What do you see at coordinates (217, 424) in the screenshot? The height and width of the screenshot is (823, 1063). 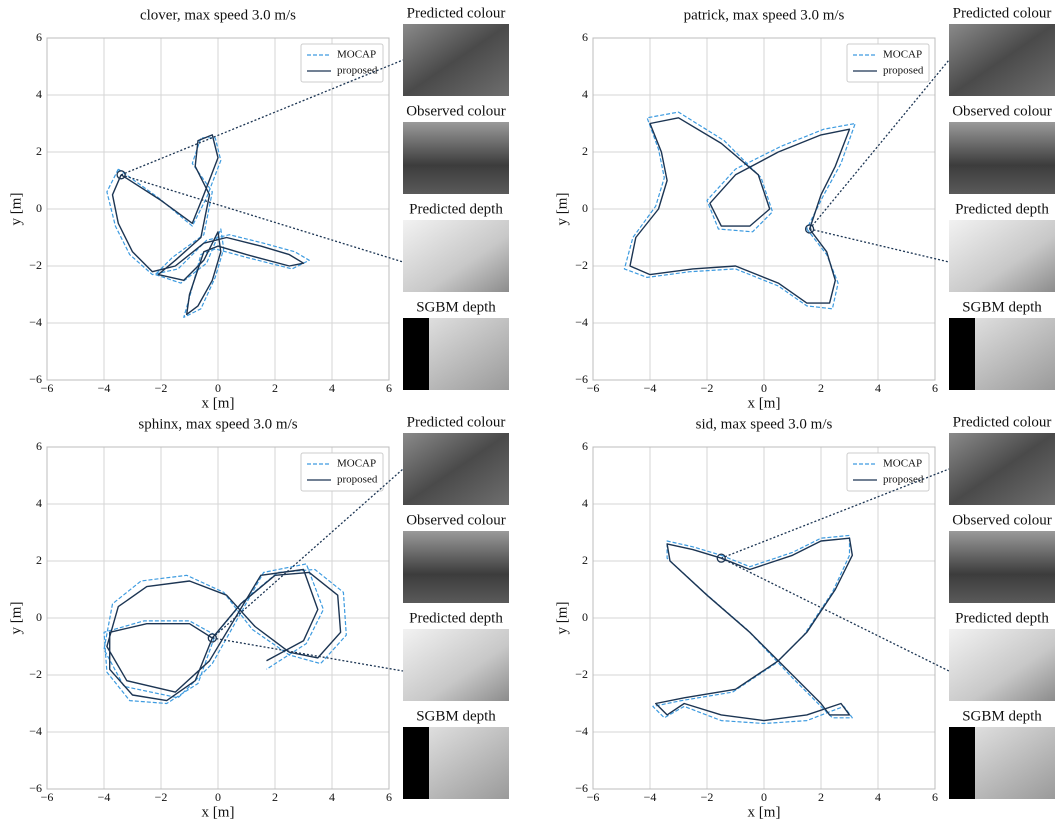 I see `chart-title: sphinx, max speed 3.0 m/s` at bounding box center [217, 424].